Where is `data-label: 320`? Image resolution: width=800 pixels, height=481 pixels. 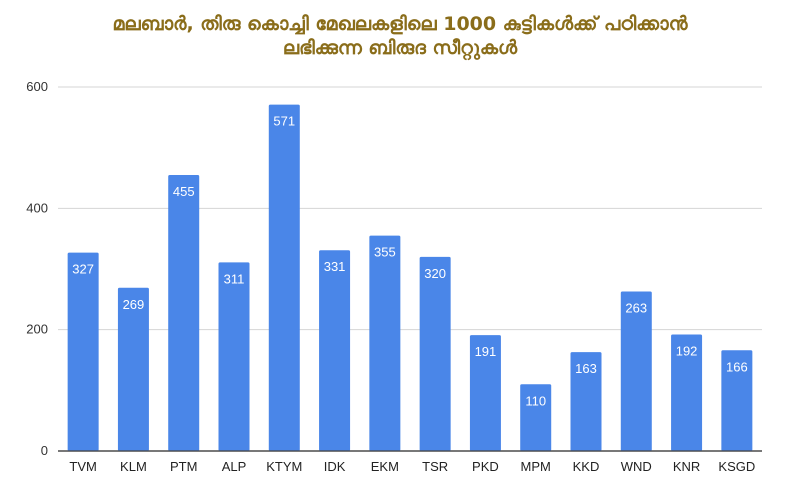 data-label: 320 is located at coordinates (435, 273).